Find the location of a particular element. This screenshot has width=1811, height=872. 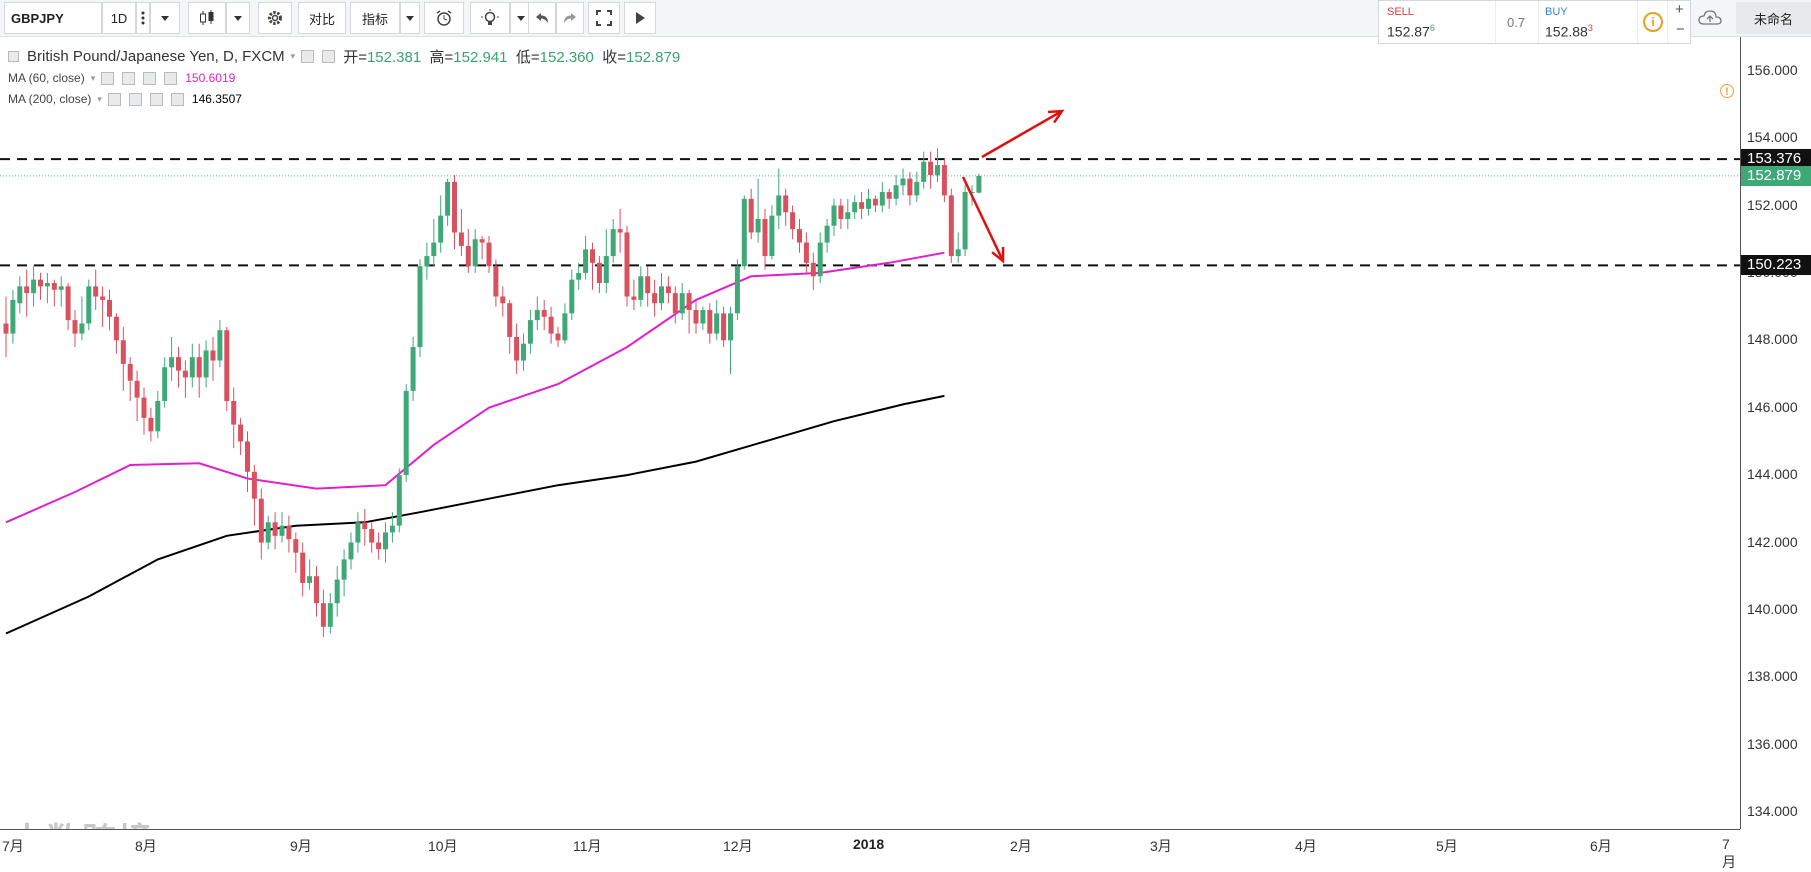

lightbulb-icon is located at coordinates (490, 17).